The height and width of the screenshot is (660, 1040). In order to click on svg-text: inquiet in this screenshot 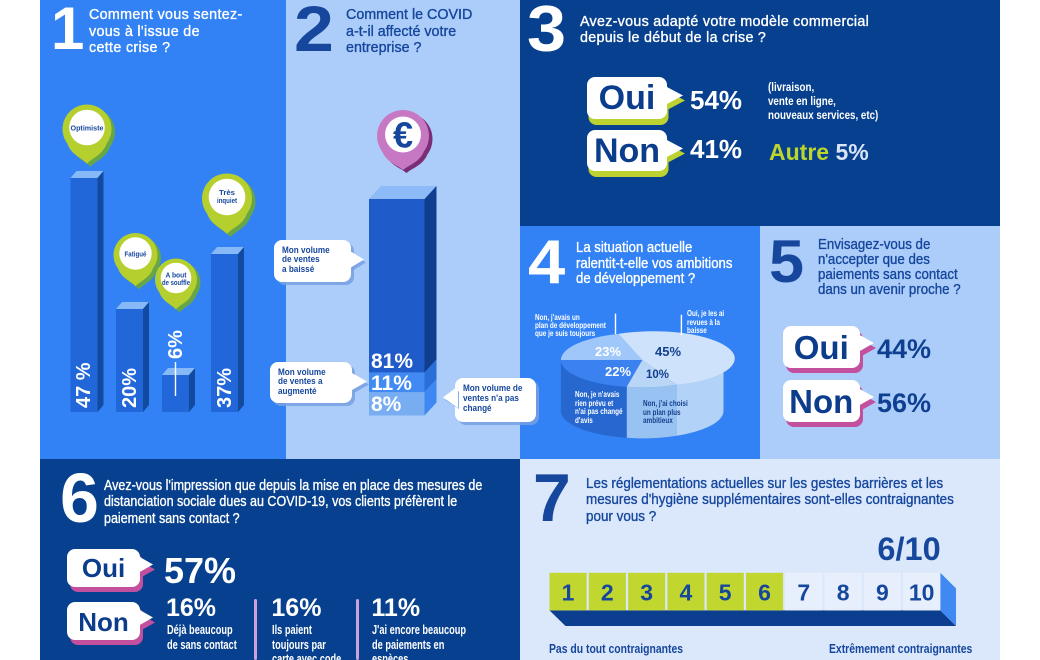, I will do `click(227, 200)`.